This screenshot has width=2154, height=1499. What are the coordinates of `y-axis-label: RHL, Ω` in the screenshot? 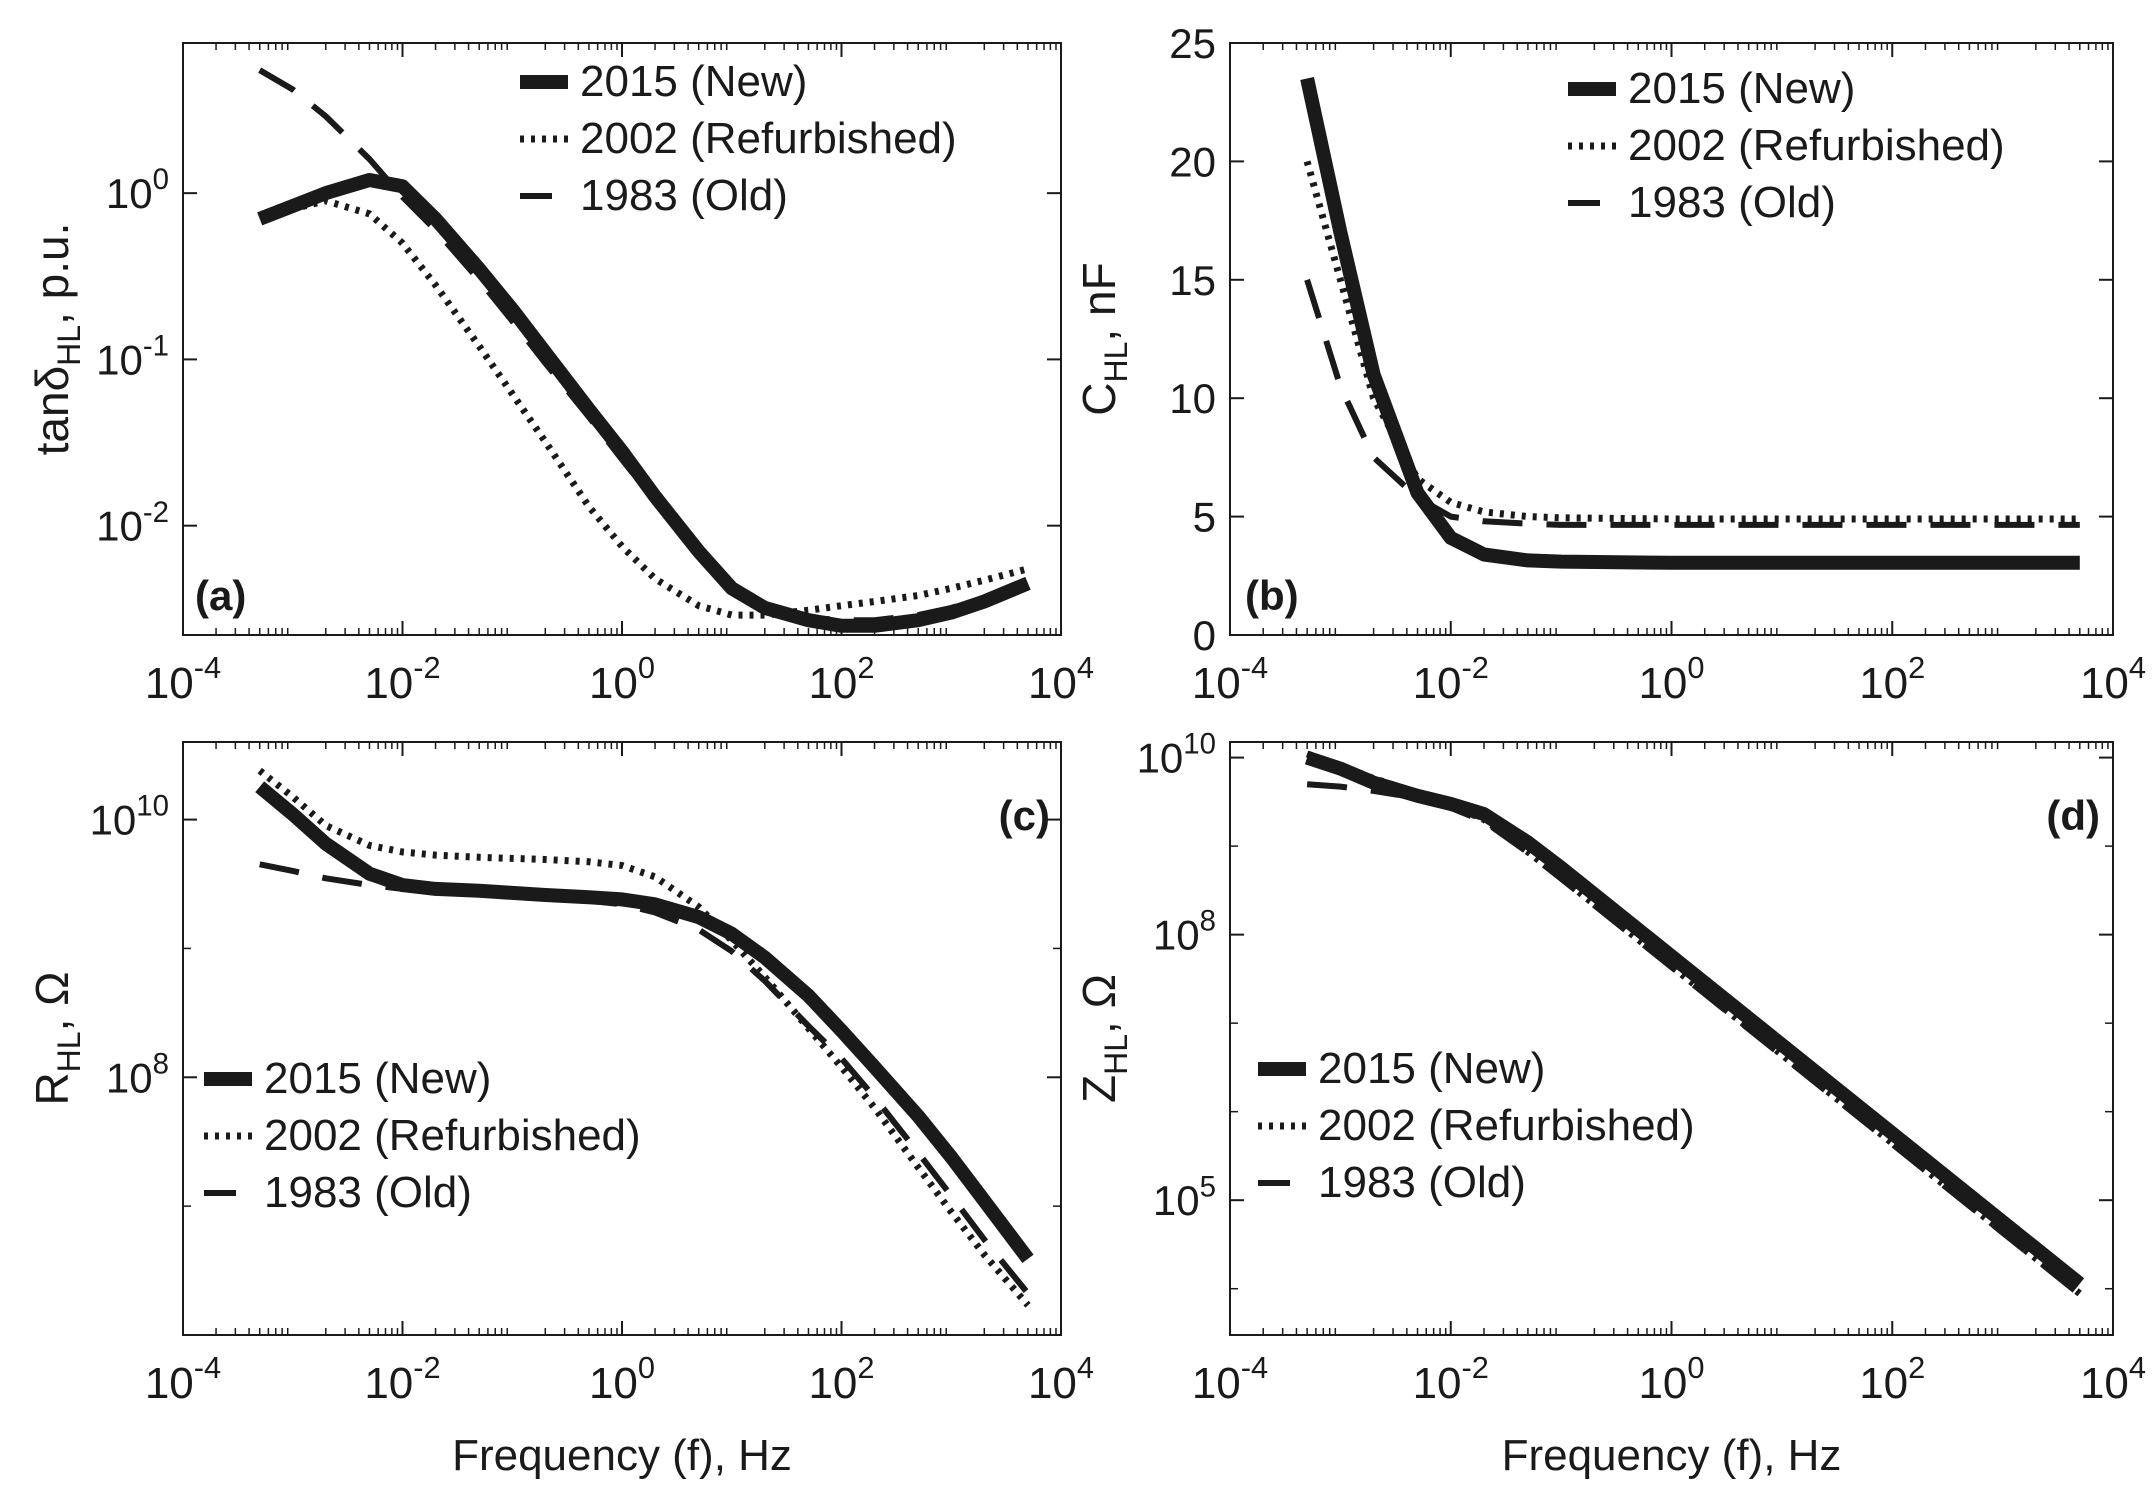 It's located at (56, 1038).